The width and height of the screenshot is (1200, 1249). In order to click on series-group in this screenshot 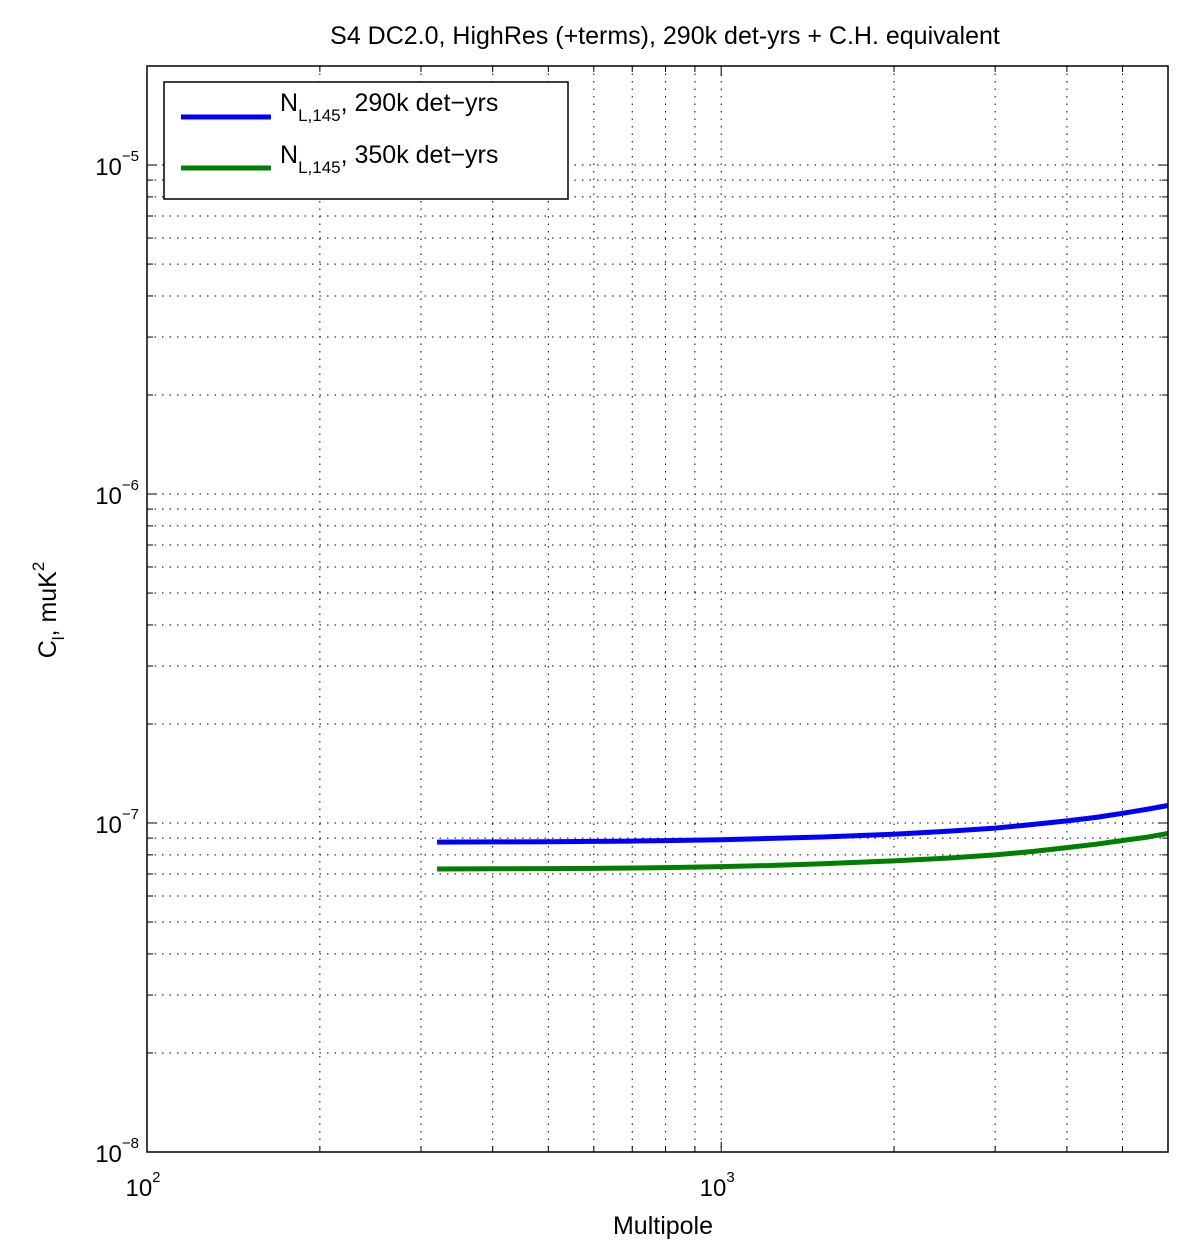, I will do `click(803, 837)`.